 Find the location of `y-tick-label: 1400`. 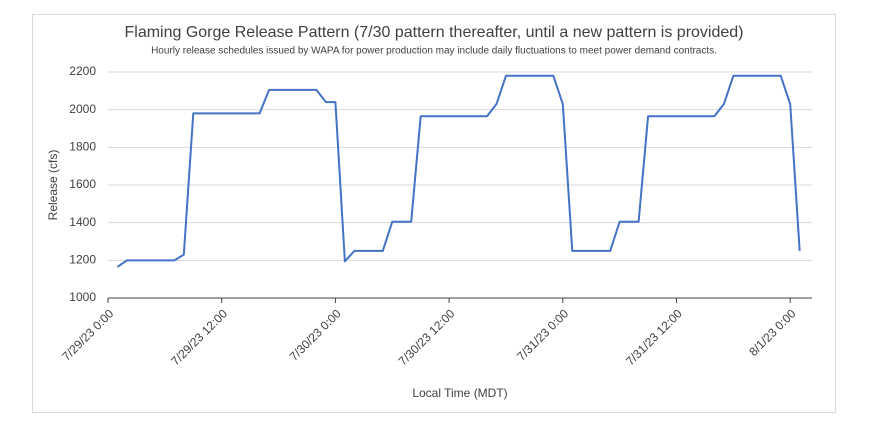

y-tick-label: 1400 is located at coordinates (82, 222).